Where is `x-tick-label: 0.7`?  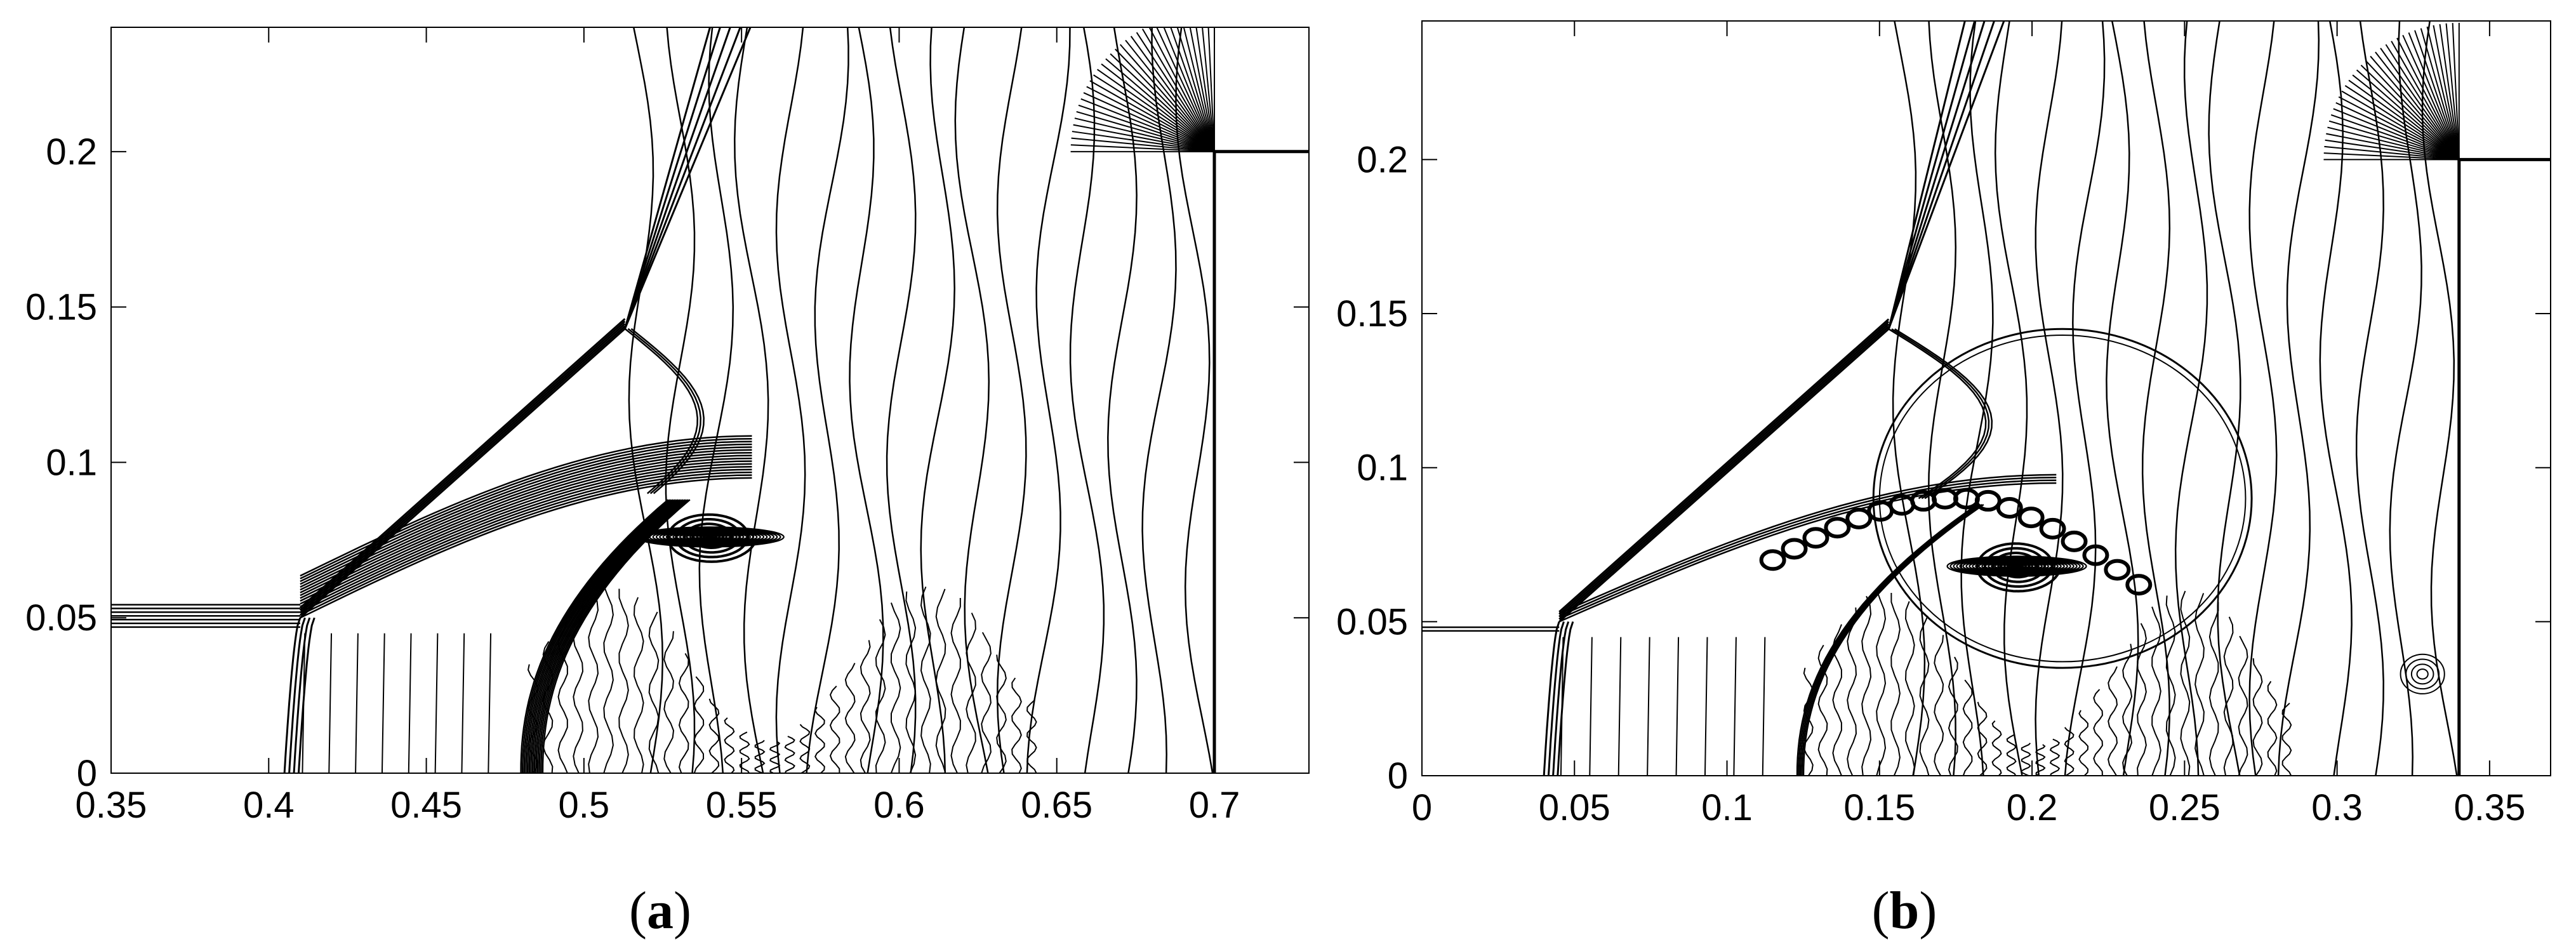 x-tick-label: 0.7 is located at coordinates (1214, 805).